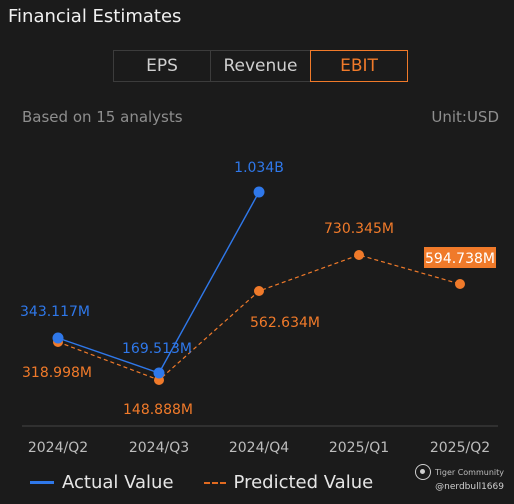  What do you see at coordinates (359, 229) in the screenshot?
I see `data-label: 730.345M` at bounding box center [359, 229].